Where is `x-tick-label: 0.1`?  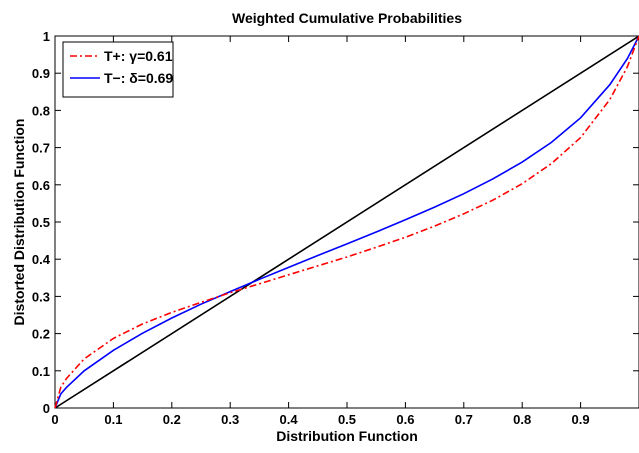 x-tick-label: 0.1 is located at coordinates (113, 419).